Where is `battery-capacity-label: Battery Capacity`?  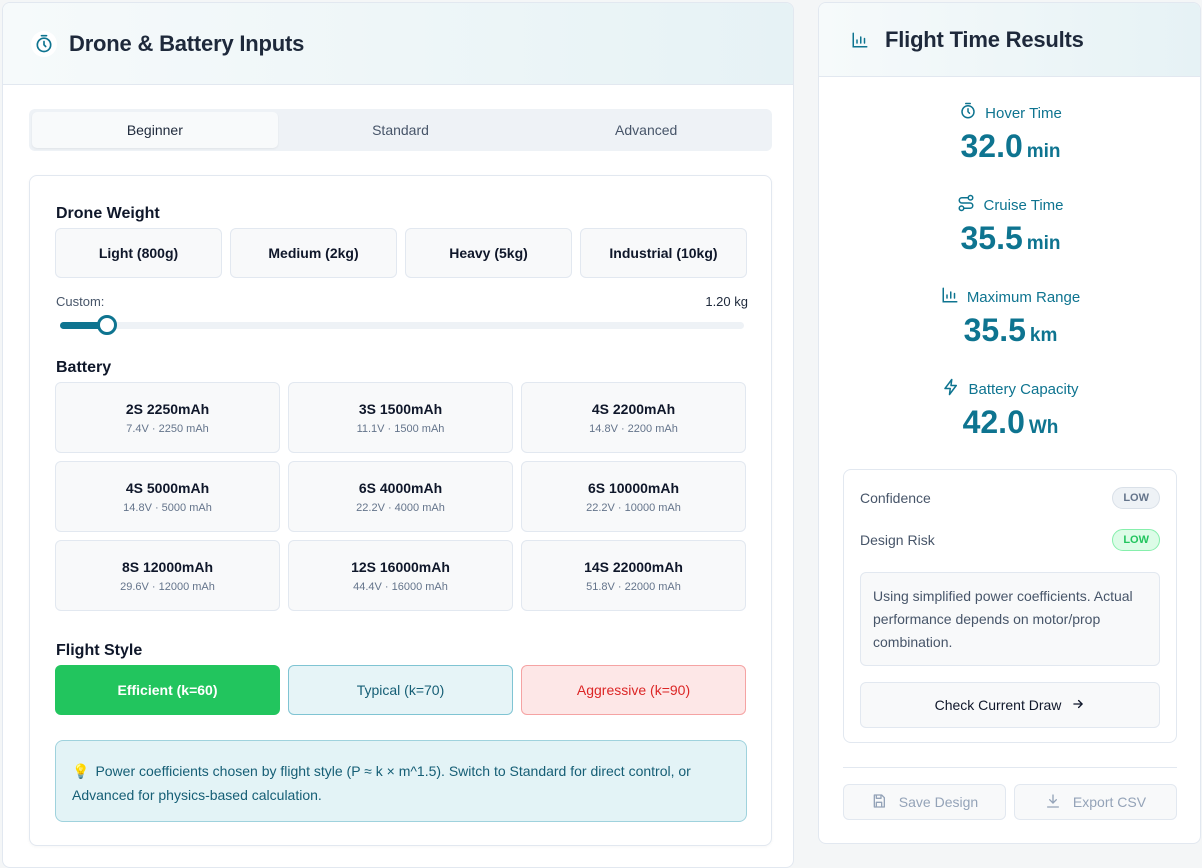 battery-capacity-label: Battery Capacity is located at coordinates (1023, 389).